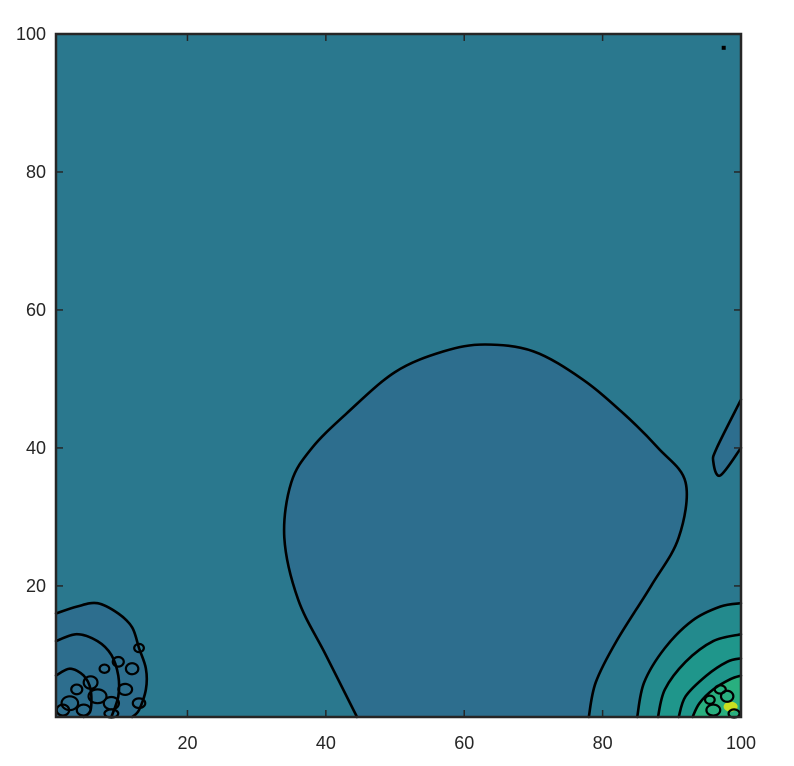 Image resolution: width=794 pixels, height=766 pixels. What do you see at coordinates (36, 172) in the screenshot?
I see `y-tick-label-80: 80` at bounding box center [36, 172].